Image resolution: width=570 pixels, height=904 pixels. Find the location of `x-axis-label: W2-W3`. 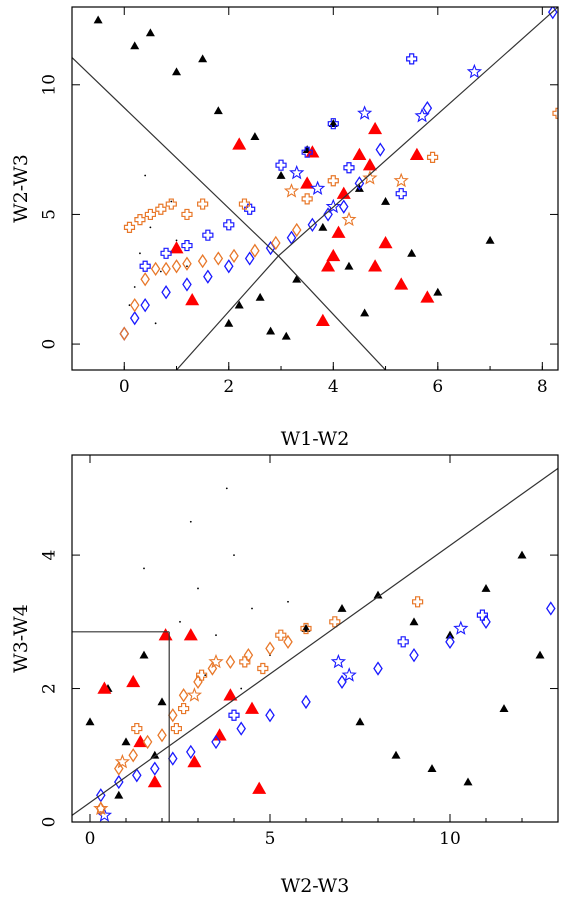

x-axis-label: W2-W3 is located at coordinates (315, 886).